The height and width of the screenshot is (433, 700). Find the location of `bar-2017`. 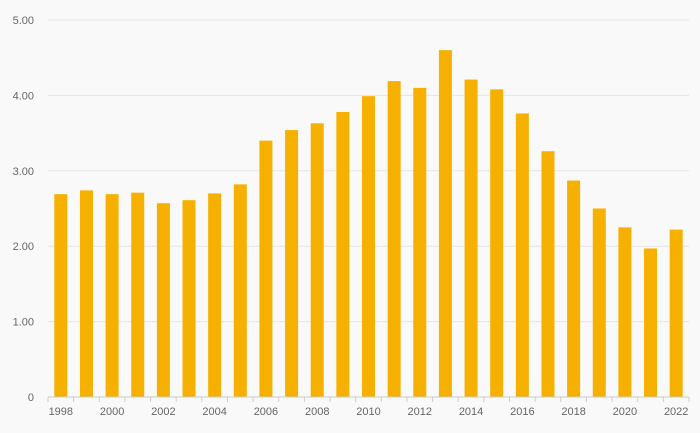

bar-2017 is located at coordinates (548, 274).